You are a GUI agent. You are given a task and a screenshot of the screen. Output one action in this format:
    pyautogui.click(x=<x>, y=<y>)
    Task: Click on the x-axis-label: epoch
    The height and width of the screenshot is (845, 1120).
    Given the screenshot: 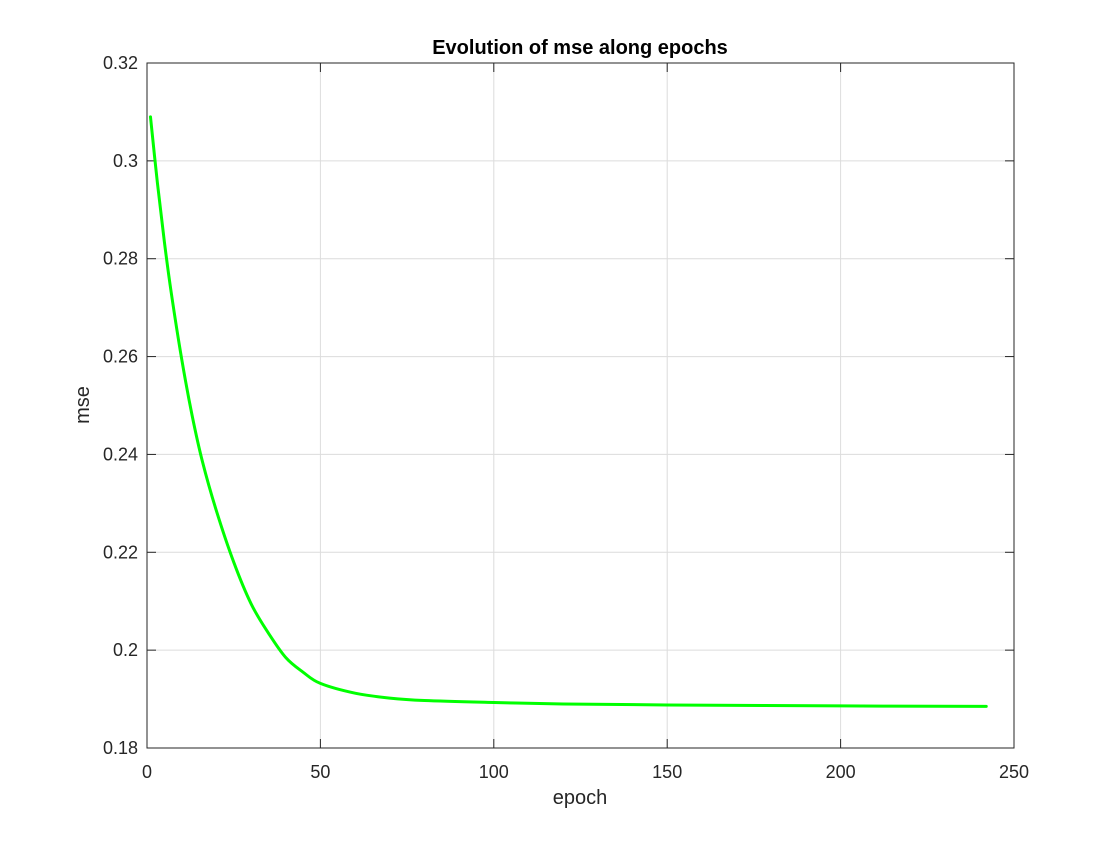 What is the action you would take?
    pyautogui.click(x=580, y=798)
    